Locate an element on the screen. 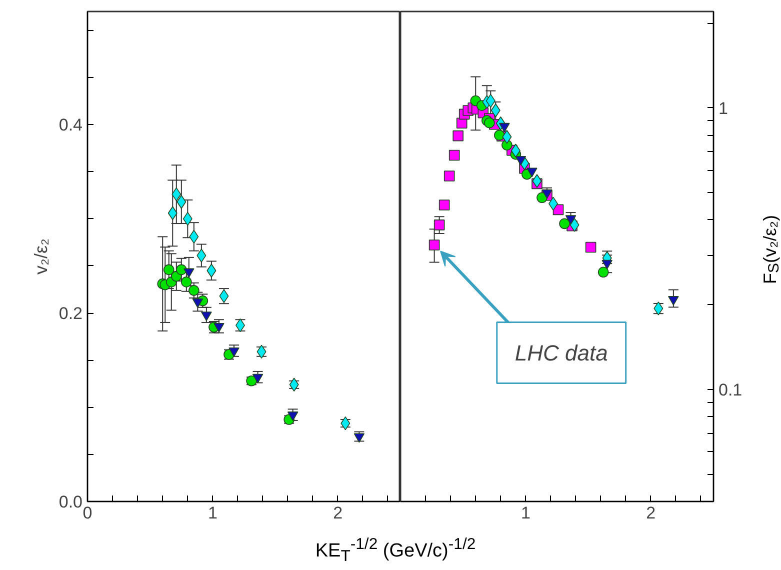 The height and width of the screenshot is (570, 781). y-tick-label: 0.2 is located at coordinates (70, 314).